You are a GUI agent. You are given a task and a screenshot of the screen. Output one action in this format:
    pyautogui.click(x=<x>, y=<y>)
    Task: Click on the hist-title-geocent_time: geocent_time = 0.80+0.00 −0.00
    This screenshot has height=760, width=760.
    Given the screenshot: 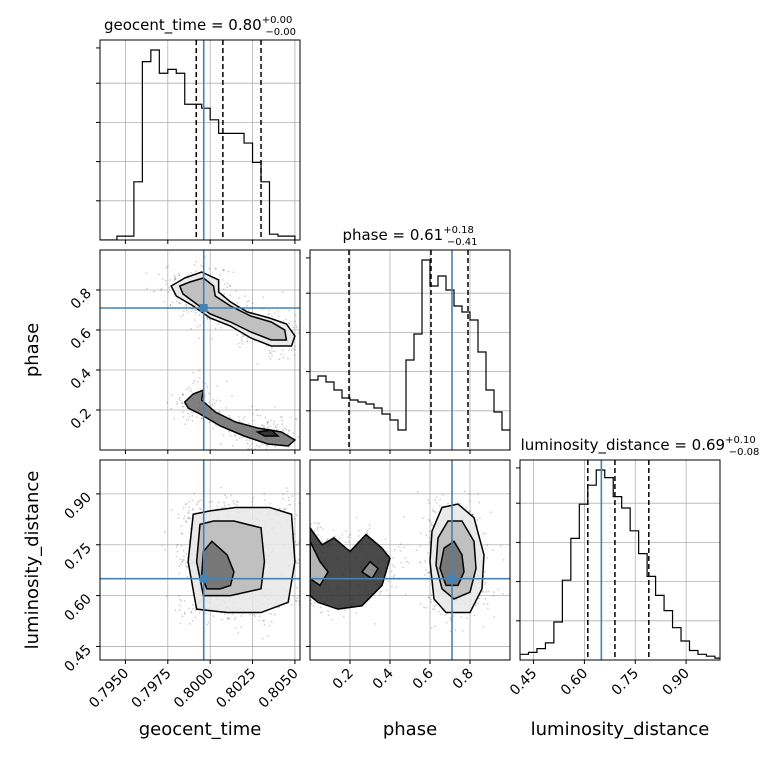 What is the action you would take?
    pyautogui.click(x=200, y=26)
    